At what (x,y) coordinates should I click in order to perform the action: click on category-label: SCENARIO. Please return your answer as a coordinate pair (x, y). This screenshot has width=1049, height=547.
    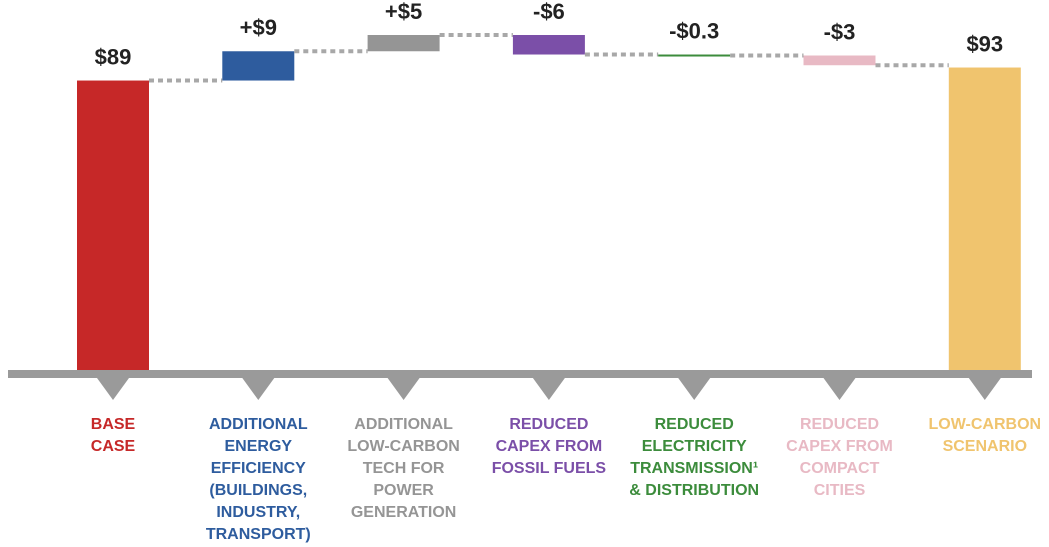
    Looking at the image, I should click on (985, 446).